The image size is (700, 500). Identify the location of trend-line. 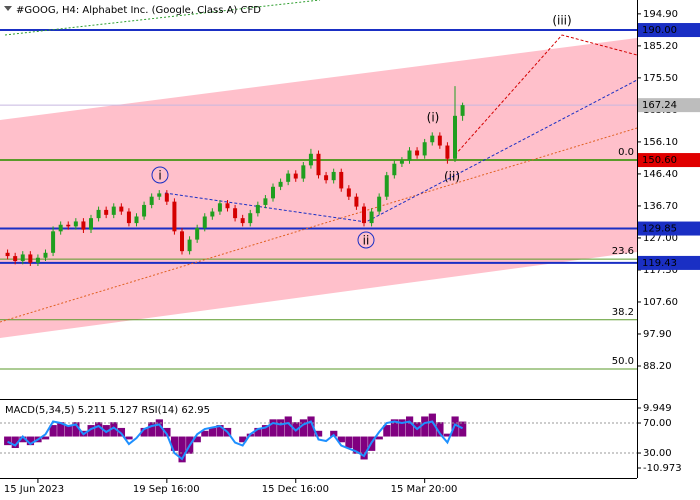
(162, 18).